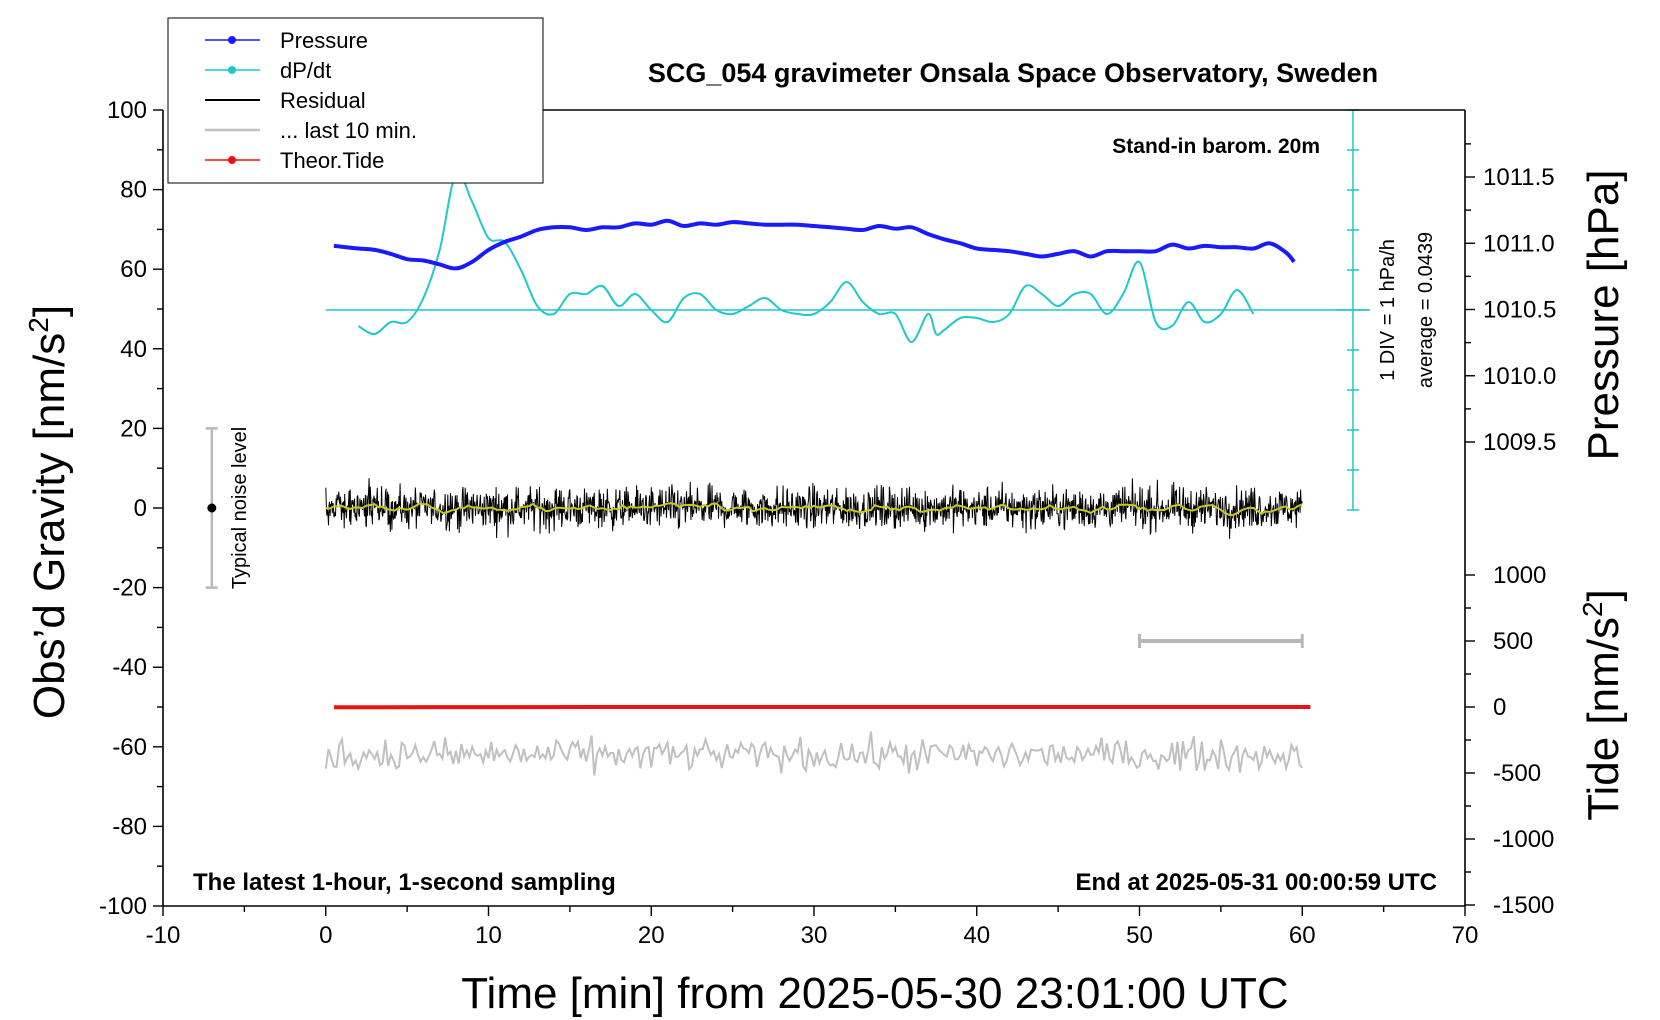 This screenshot has height=1020, width=1660. I want to click on scale-note: 1 DIV = 1 hPa/h, so click(1388, 310).